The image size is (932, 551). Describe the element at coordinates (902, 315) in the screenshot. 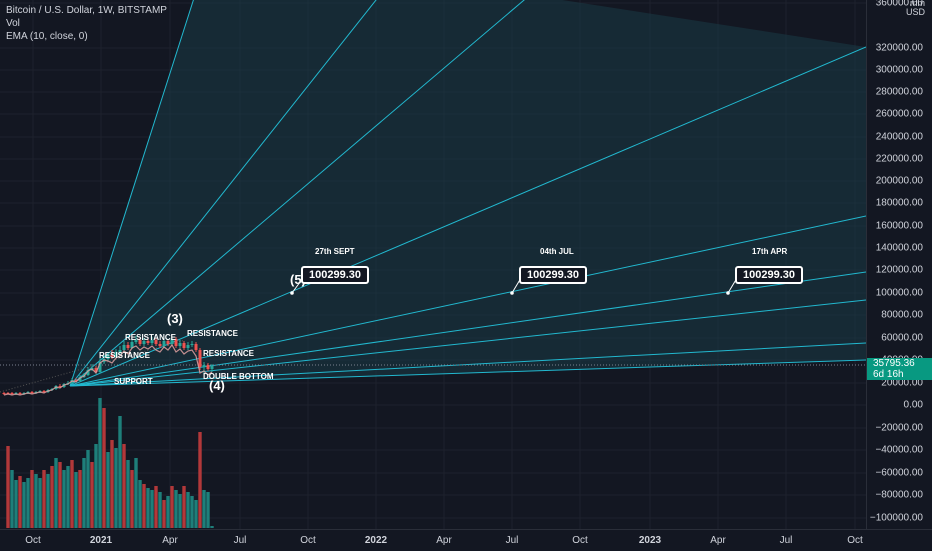

I see `price-tick-label: 80000.00` at that location.